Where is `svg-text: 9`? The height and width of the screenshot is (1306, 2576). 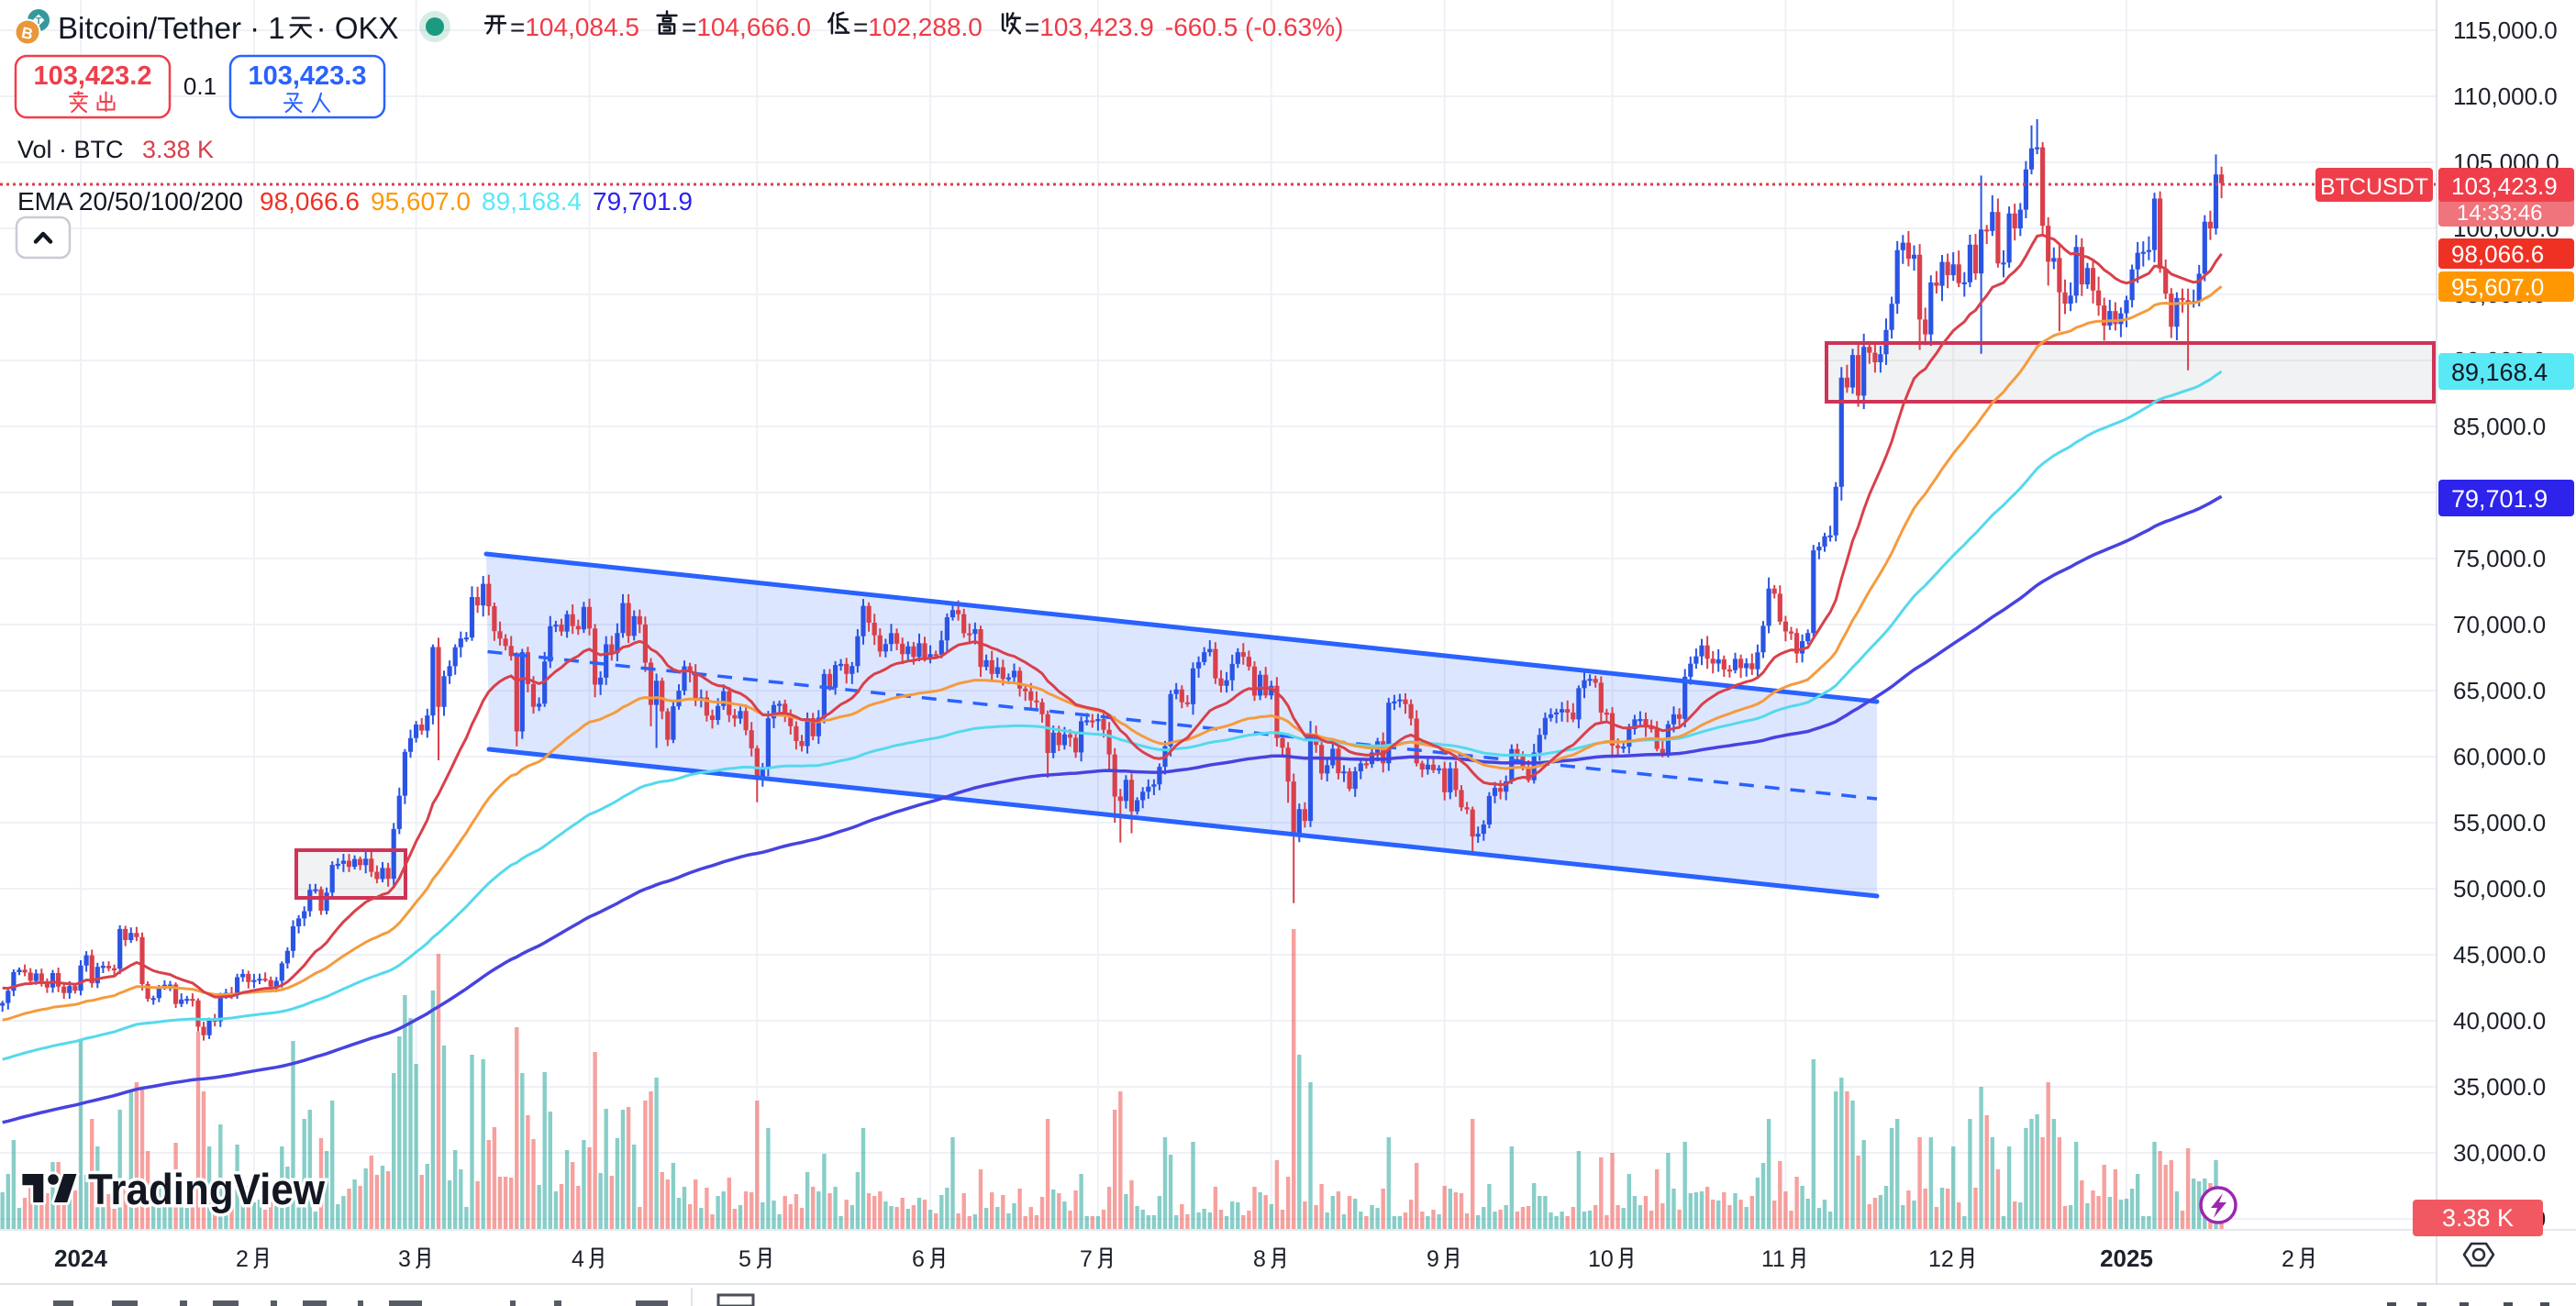 svg-text: 9 is located at coordinates (1433, 1259).